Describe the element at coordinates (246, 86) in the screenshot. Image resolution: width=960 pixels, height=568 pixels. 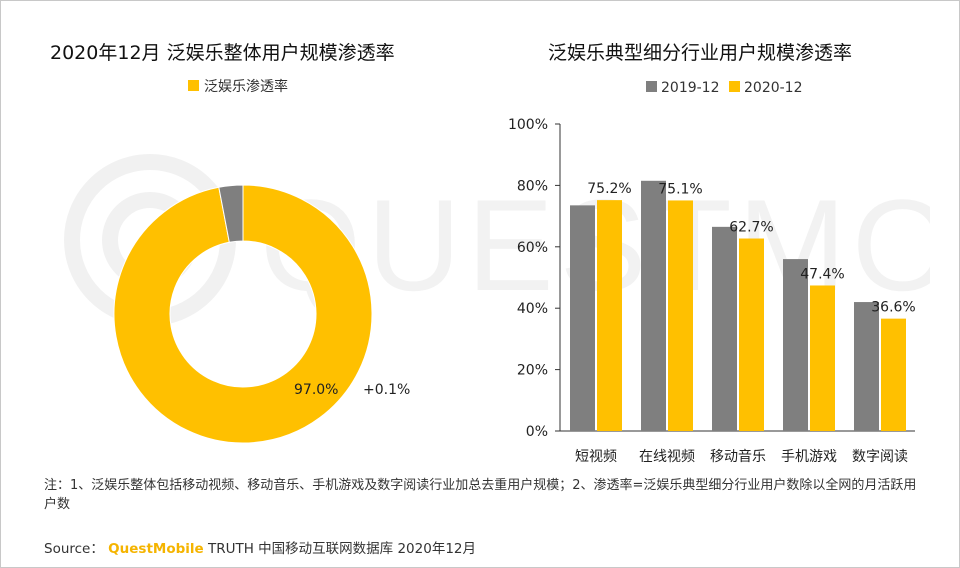
I see `donut-legend-label: 泛娱乐渗透率` at that location.